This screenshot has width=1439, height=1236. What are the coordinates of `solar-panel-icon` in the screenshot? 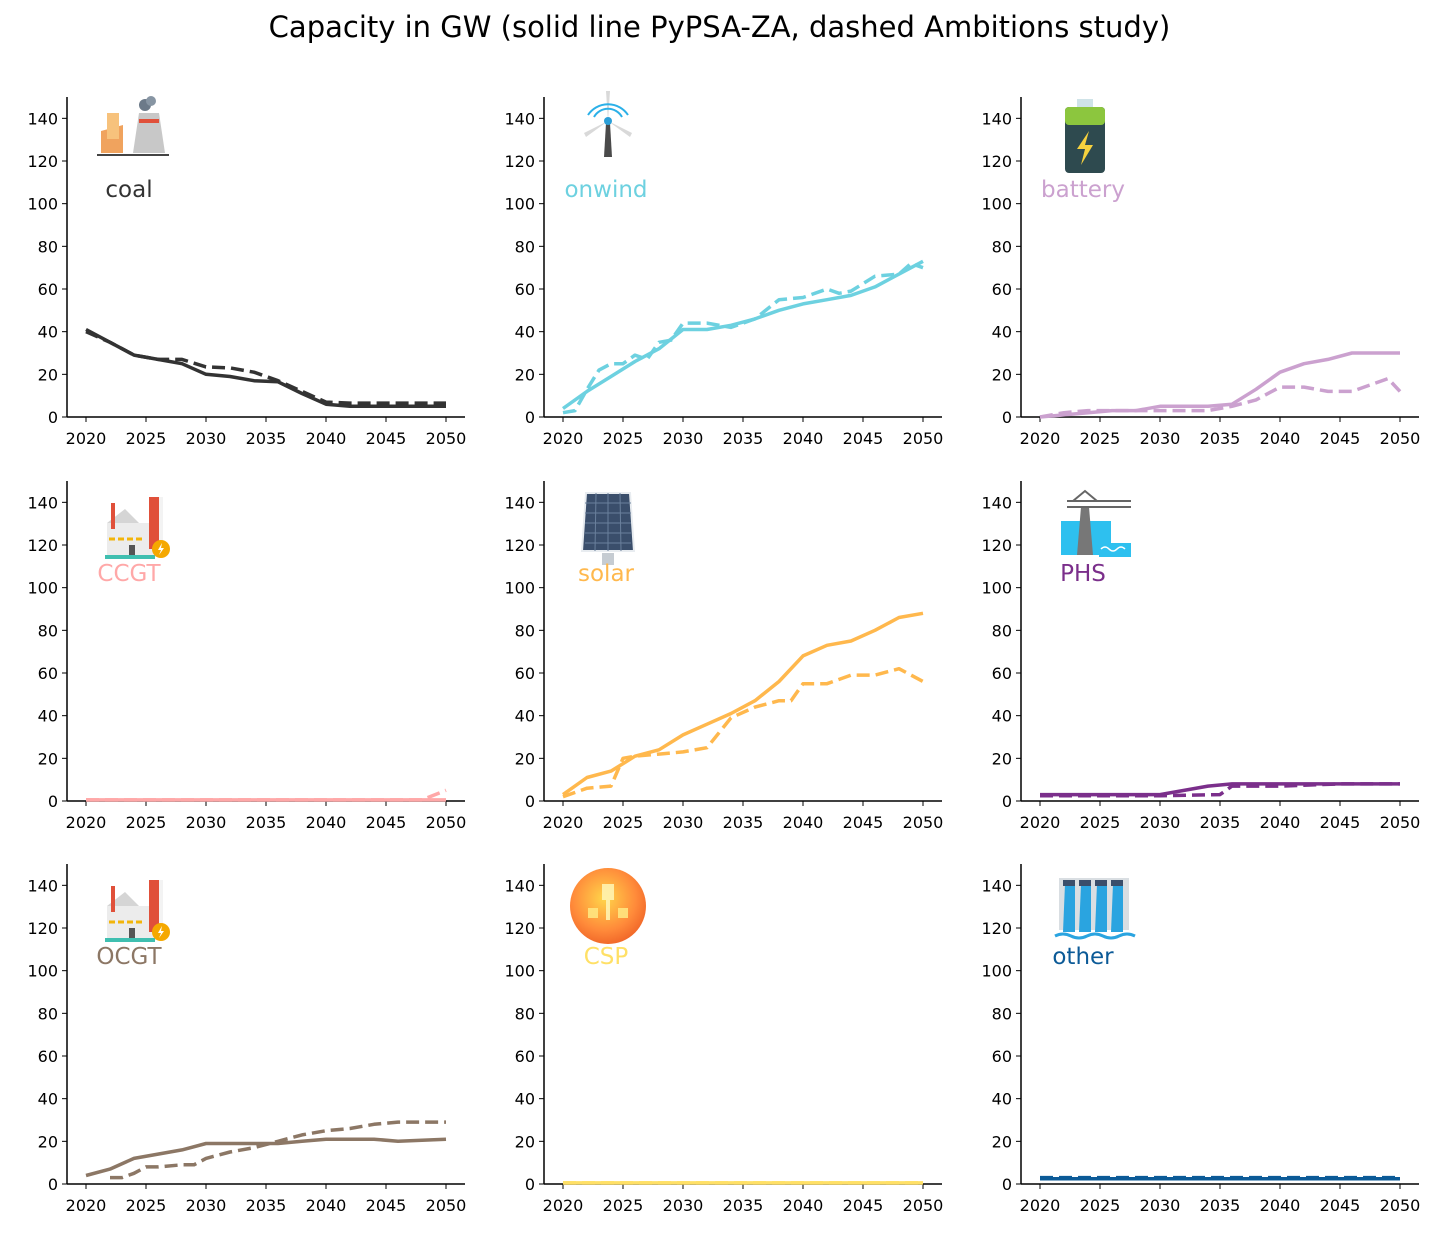 It's located at (608, 528).